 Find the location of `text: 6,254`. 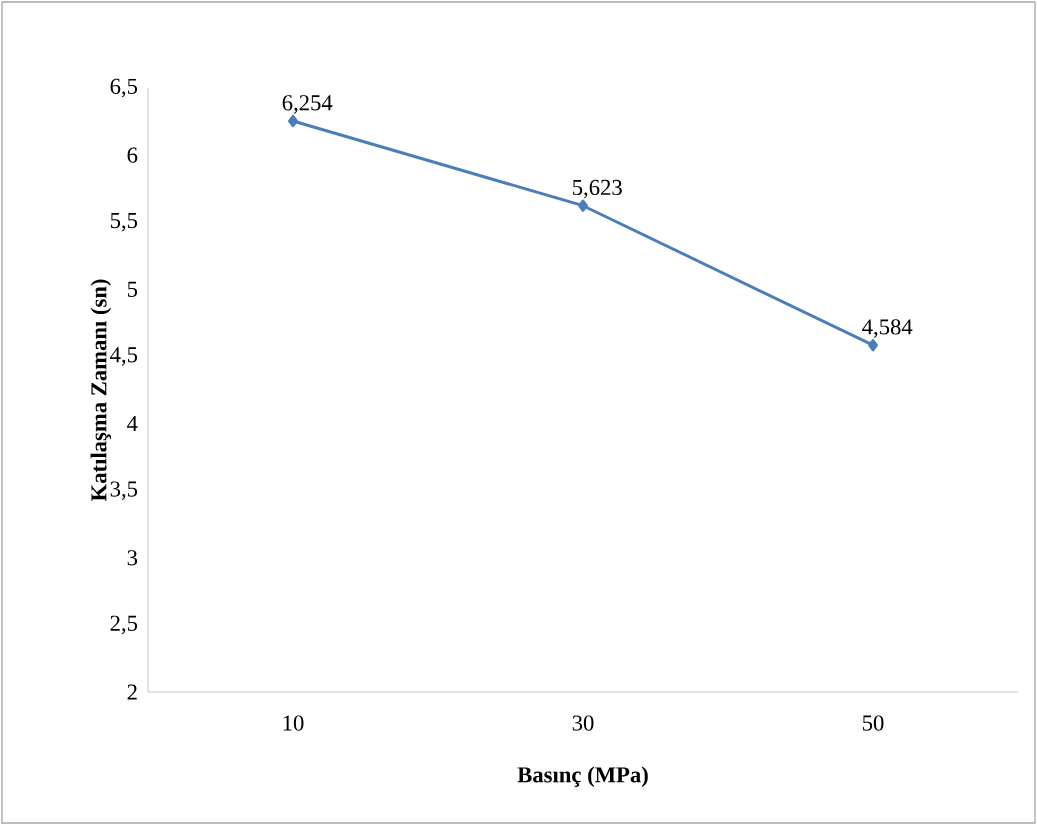

text: 6,254 is located at coordinates (307, 104).